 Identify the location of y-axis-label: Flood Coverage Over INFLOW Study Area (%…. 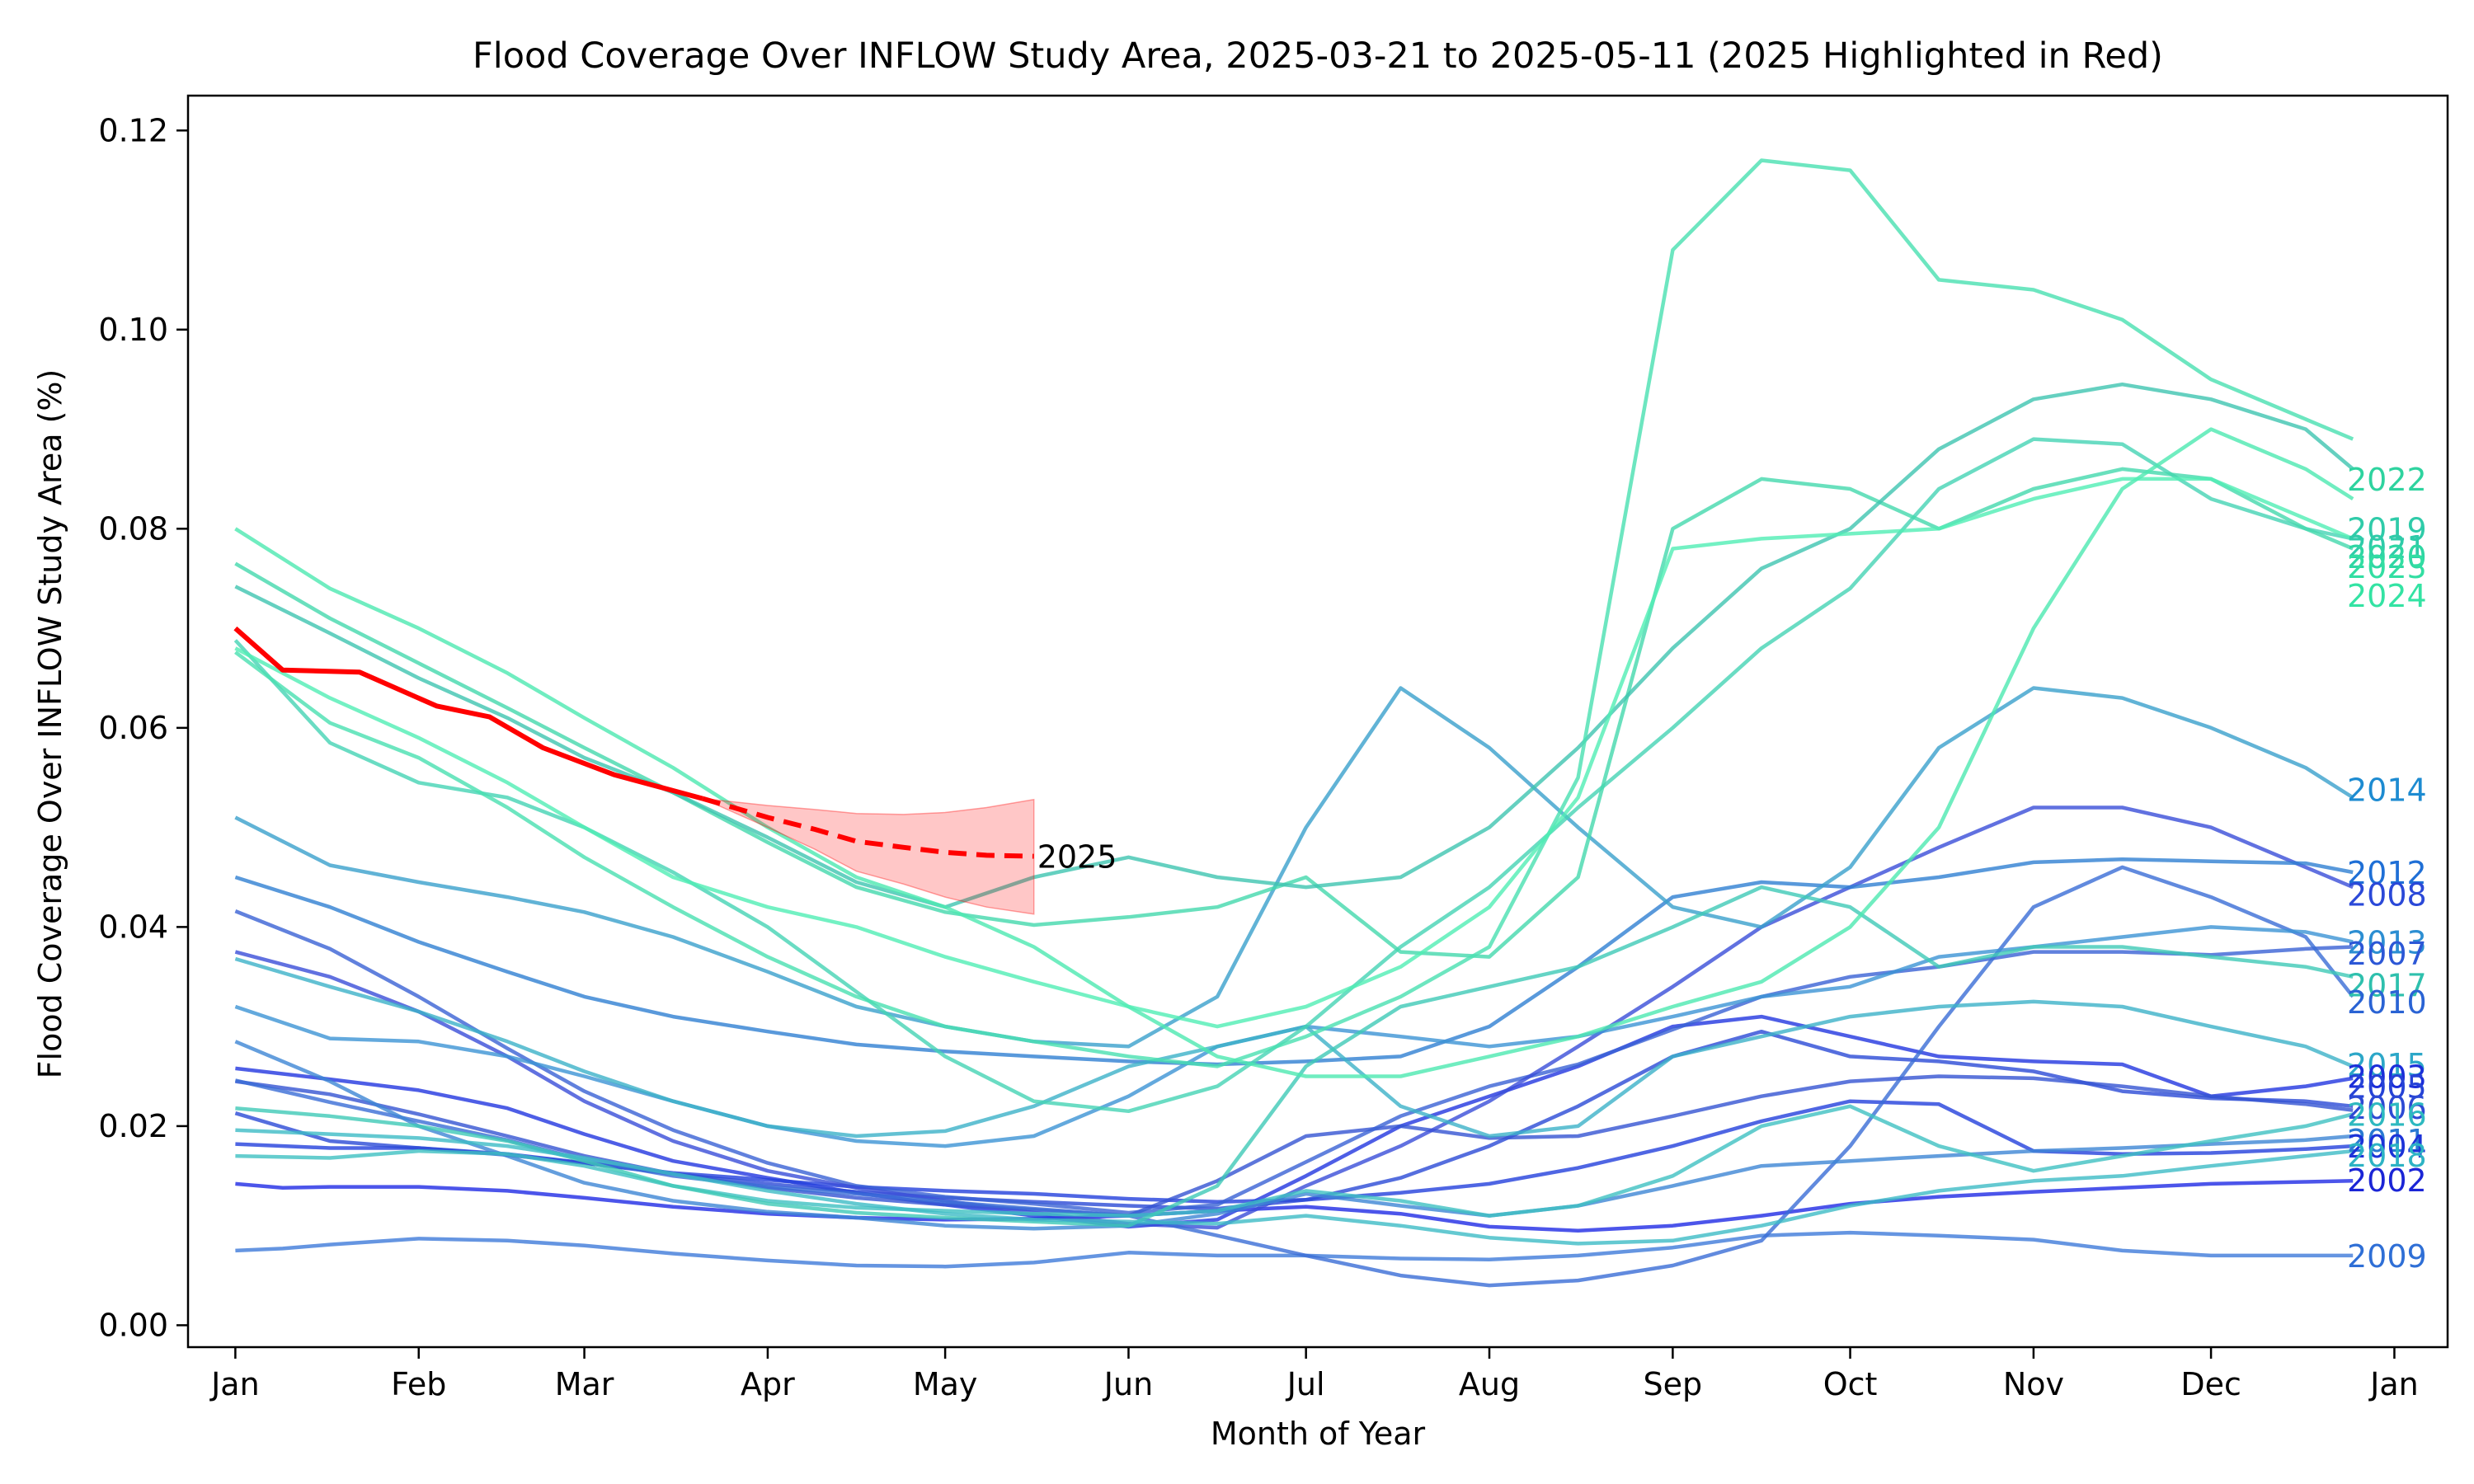
(50, 724).